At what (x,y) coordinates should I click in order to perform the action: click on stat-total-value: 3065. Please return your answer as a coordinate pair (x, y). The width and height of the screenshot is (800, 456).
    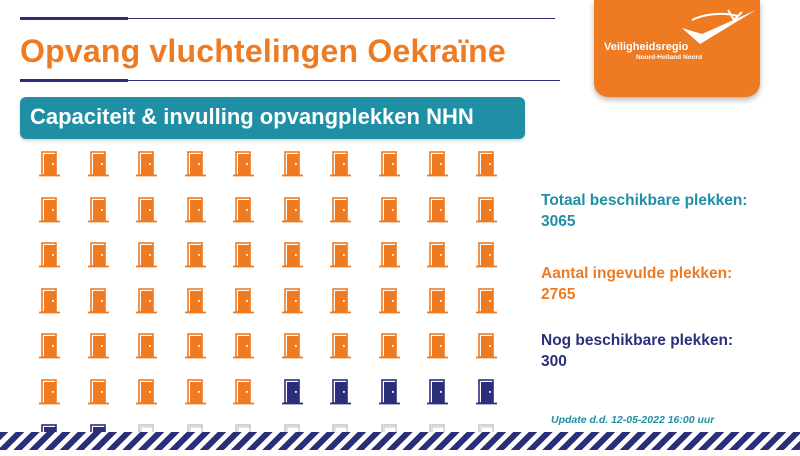
    Looking at the image, I should click on (558, 221).